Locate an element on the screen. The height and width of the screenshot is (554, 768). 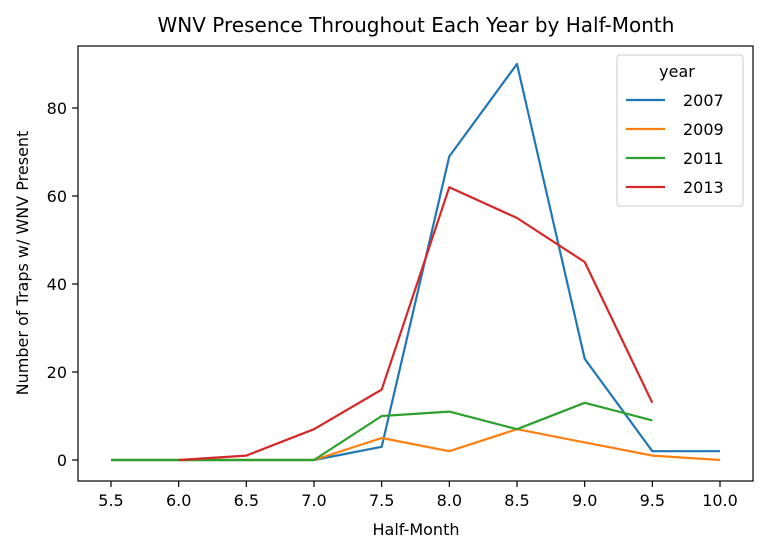
x-tick-label: 8.0 is located at coordinates (449, 500).